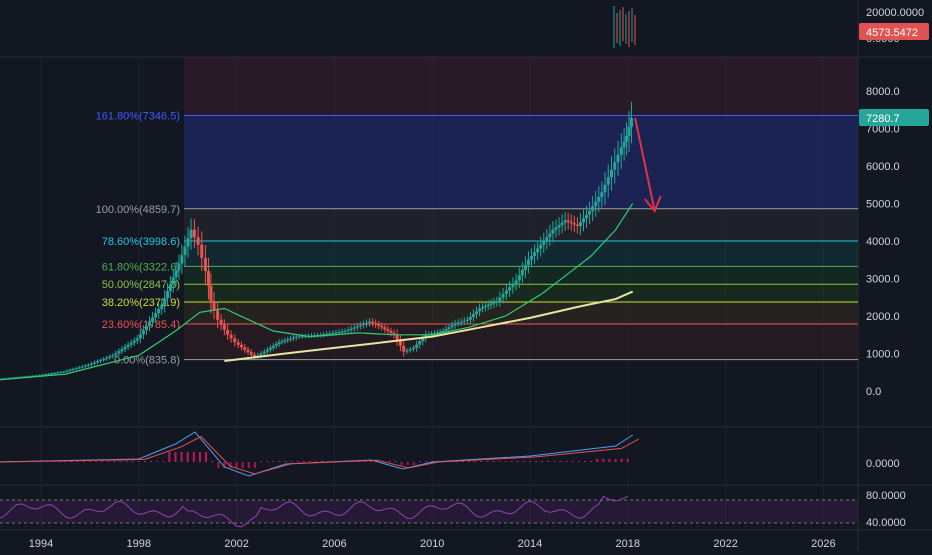 The image size is (932, 555). I want to click on price-tick-label: 6000.0, so click(883, 167).